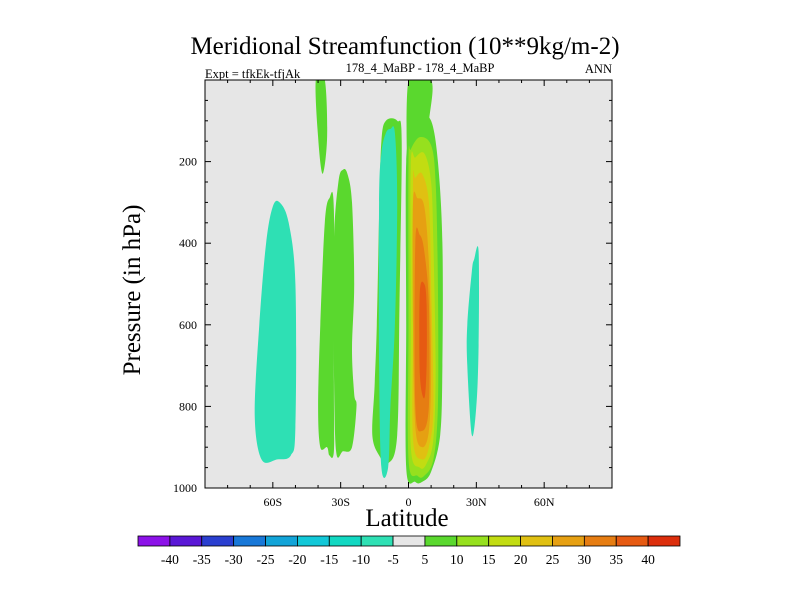 The width and height of the screenshot is (800, 600). I want to click on experiment-label: Expt = tfkEk-tfjAk, so click(253, 74).